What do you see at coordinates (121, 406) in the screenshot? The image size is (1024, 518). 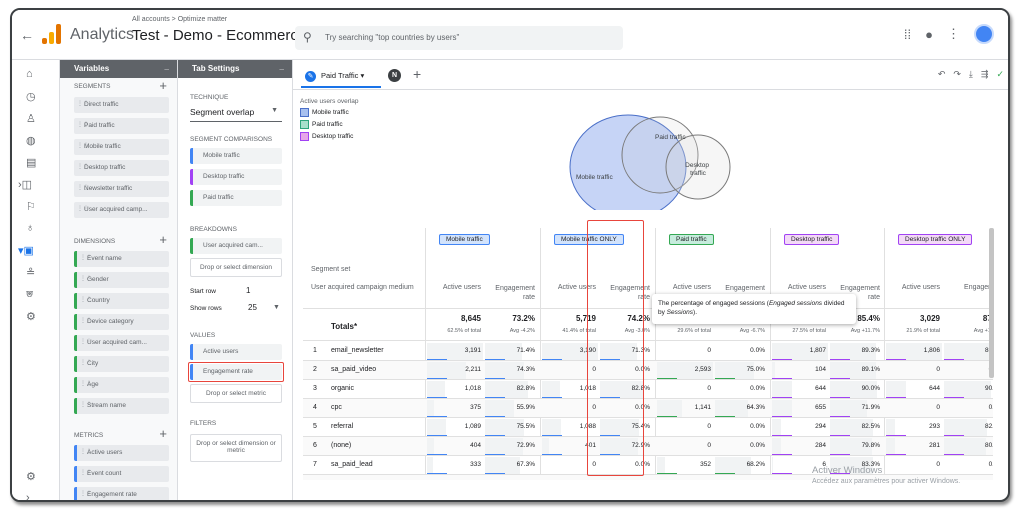 I see `dimension-chip: Stream name` at bounding box center [121, 406].